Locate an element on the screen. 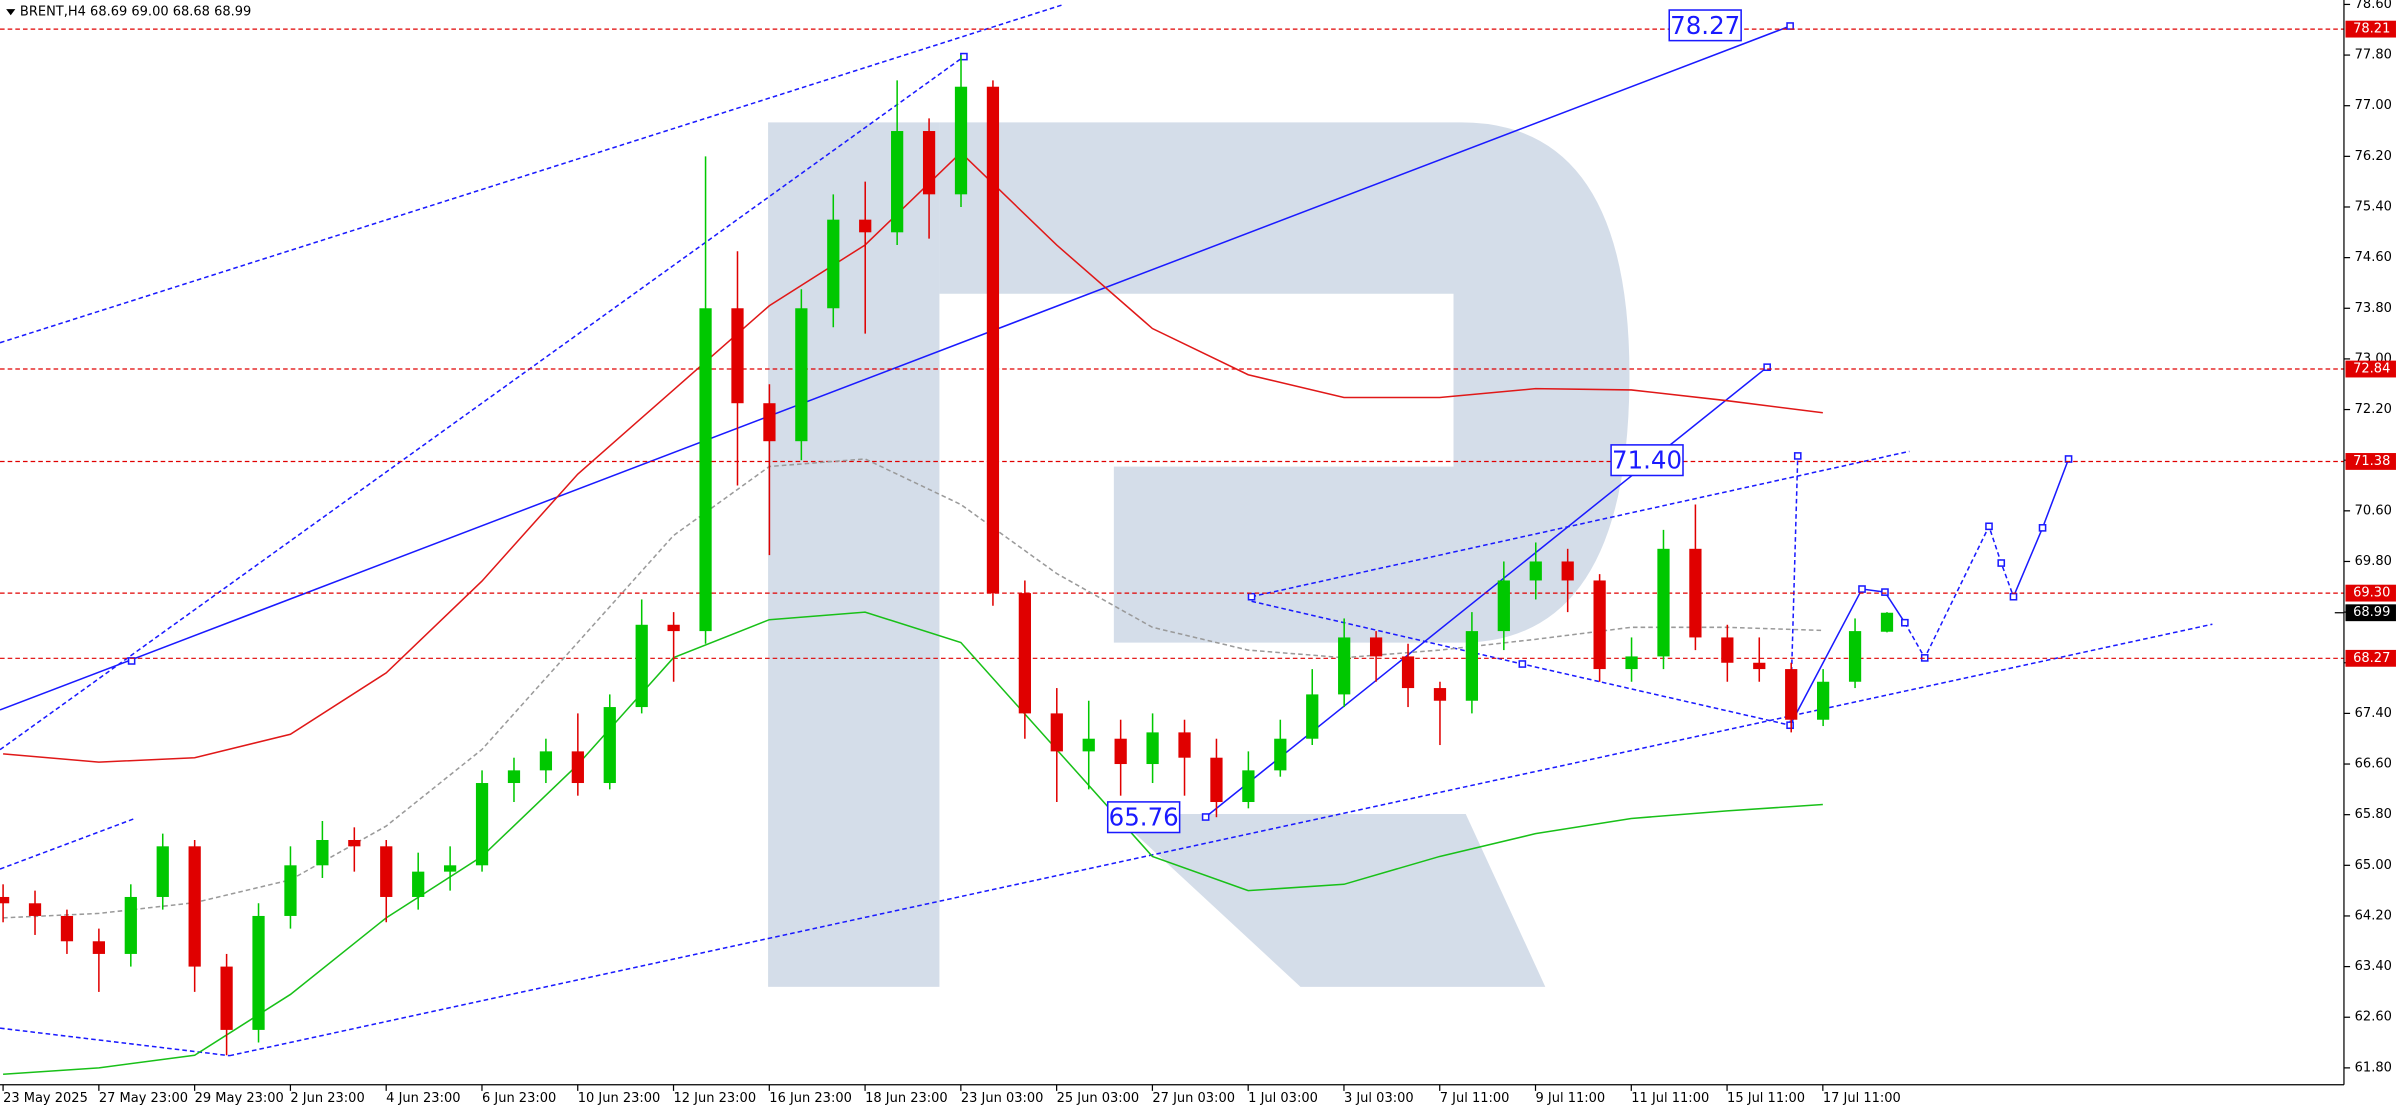  y-tick-label: 64.20 is located at coordinates (2373, 915).